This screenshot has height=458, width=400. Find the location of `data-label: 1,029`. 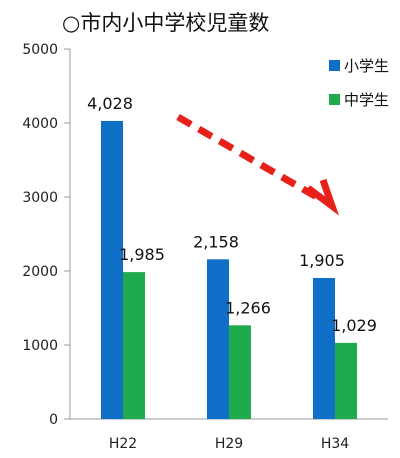

data-label: 1,029 is located at coordinates (354, 325).